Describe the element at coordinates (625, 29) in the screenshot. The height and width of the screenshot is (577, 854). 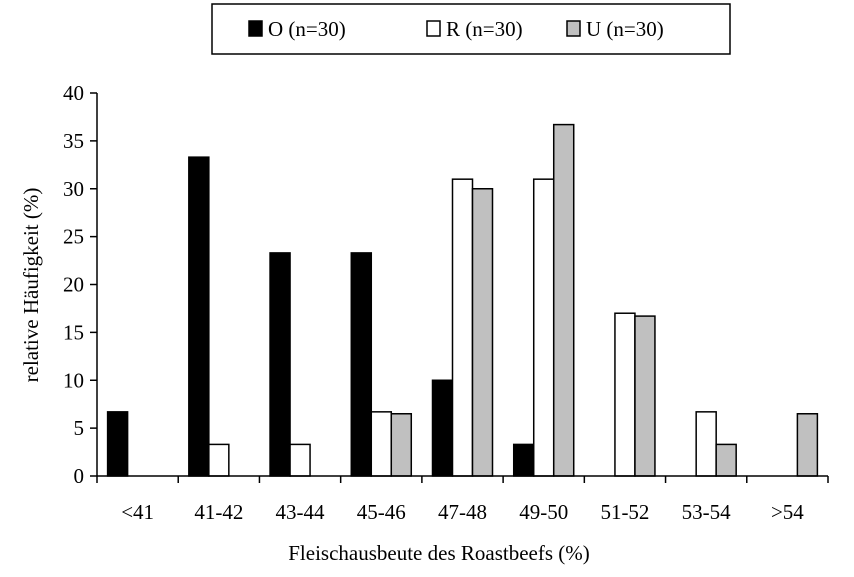
I see `legend-label-u: U (n=30)` at that location.